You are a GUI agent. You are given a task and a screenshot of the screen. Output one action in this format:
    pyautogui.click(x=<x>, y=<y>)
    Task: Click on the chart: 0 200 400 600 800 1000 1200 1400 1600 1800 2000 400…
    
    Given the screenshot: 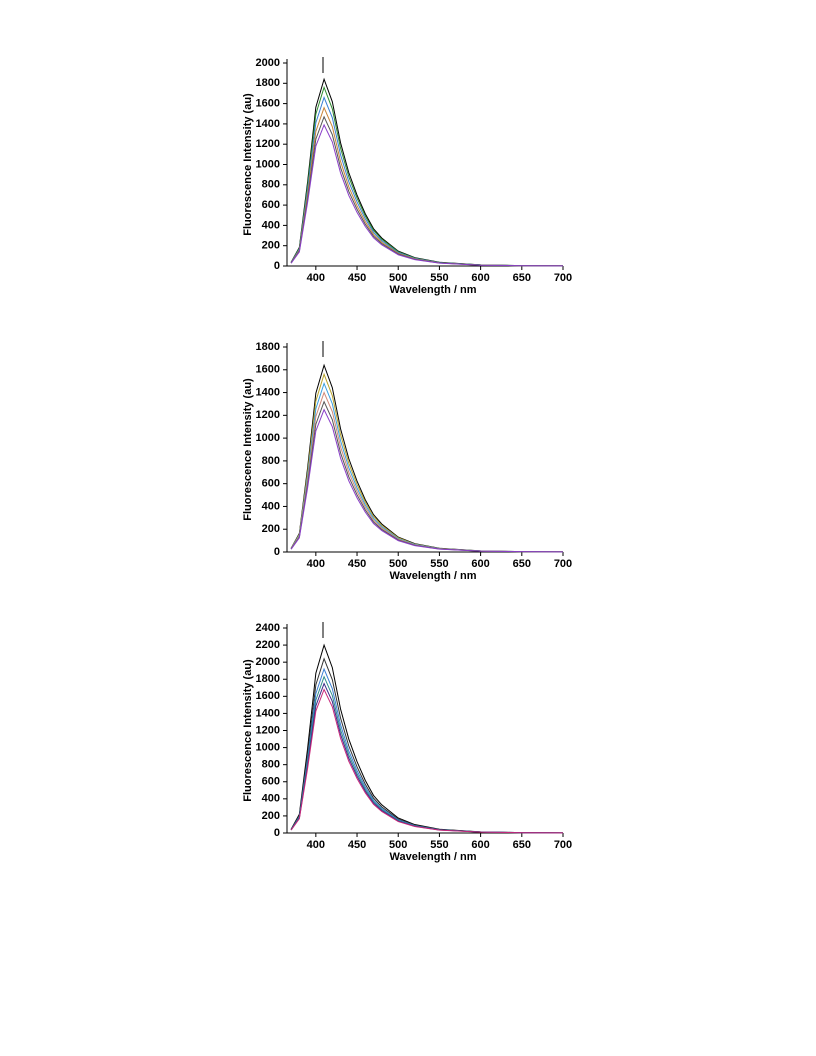 What is the action you would take?
    pyautogui.click(x=407, y=176)
    